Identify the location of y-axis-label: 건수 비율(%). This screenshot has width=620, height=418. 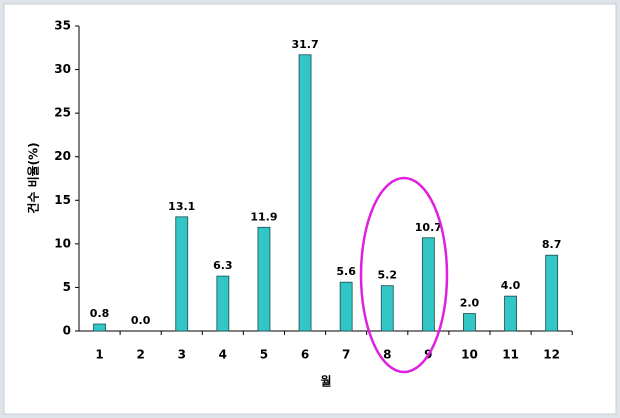
(33, 177).